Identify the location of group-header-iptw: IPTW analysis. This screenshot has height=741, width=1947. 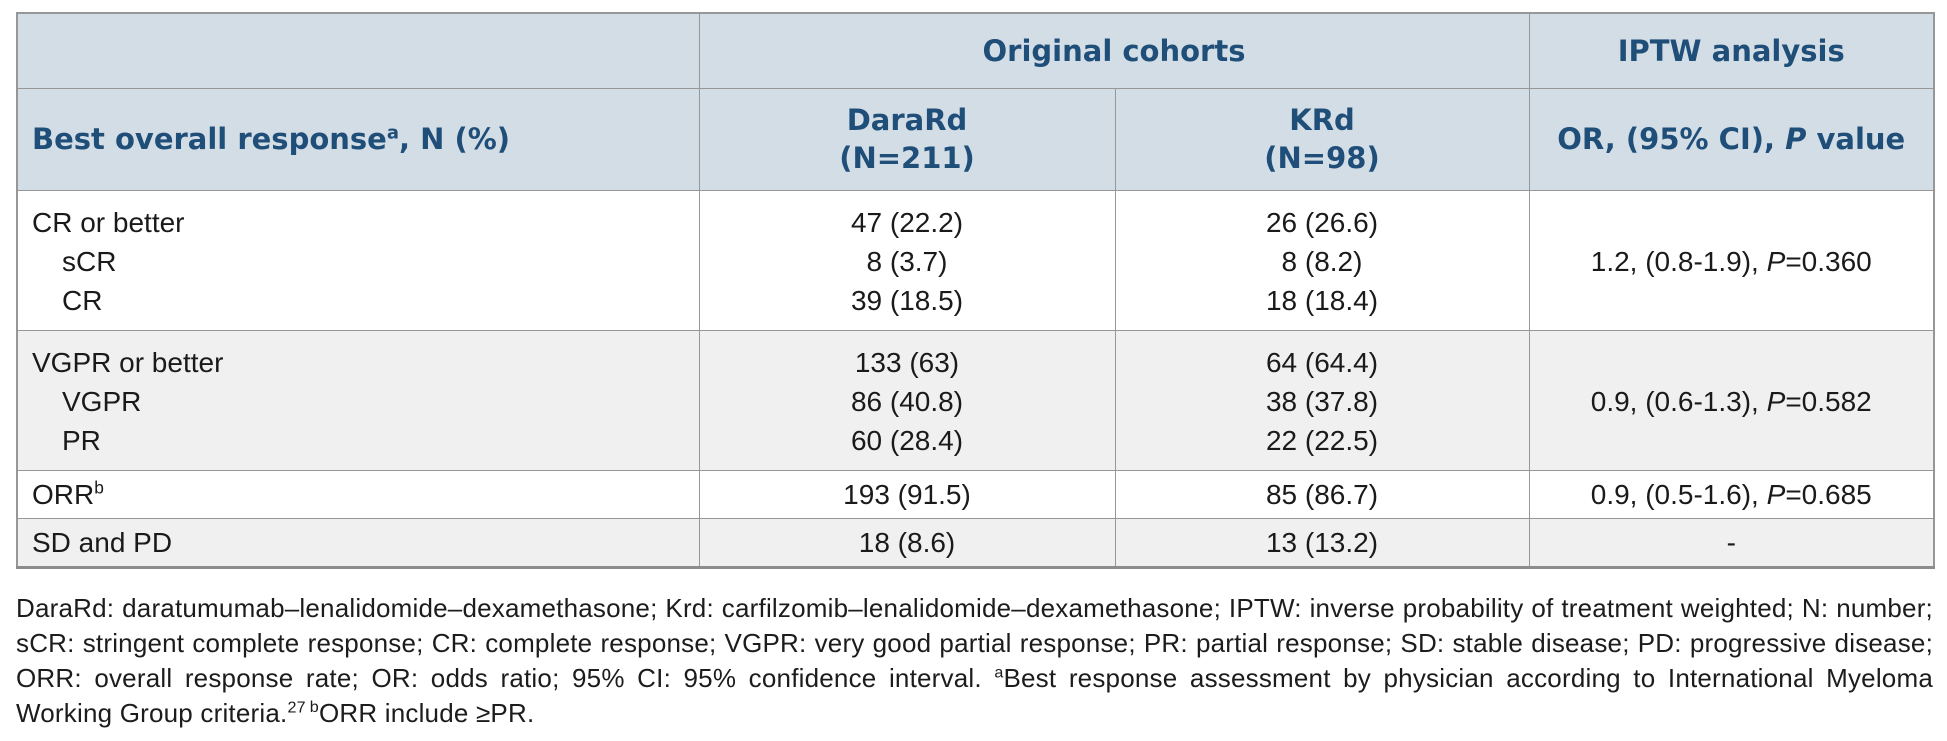
(1731, 50).